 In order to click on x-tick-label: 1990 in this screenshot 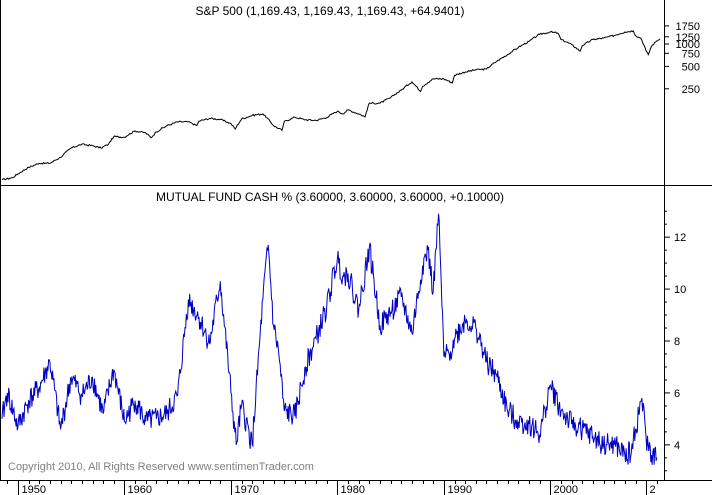, I will do `click(460, 489)`.